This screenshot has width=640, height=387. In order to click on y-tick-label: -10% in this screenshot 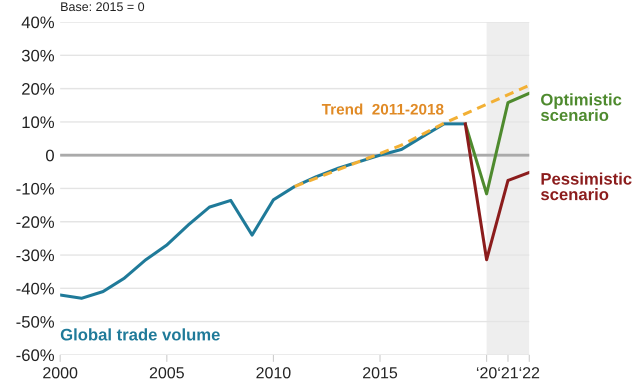, I will do `click(35, 188)`.